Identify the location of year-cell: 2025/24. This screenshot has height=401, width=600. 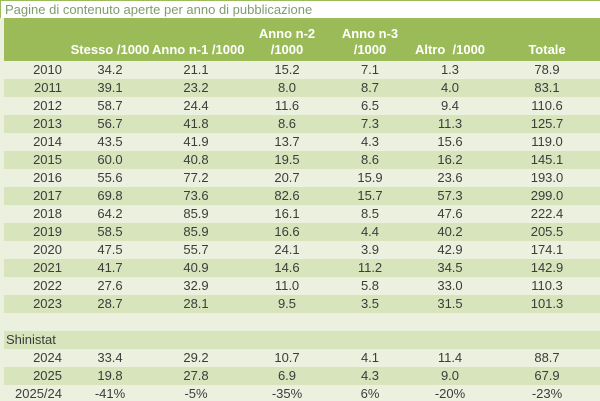
(36, 393).